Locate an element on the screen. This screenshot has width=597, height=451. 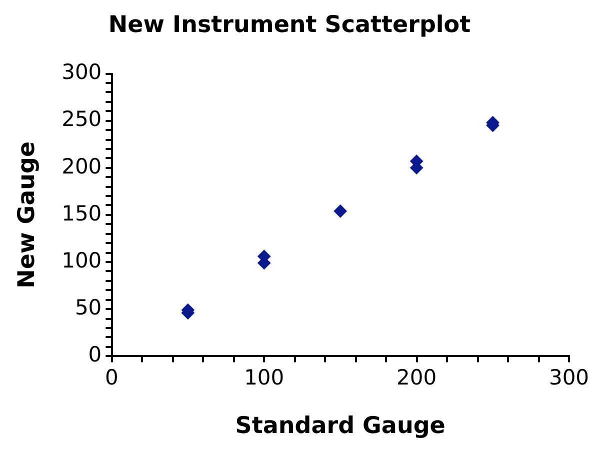
y-tick-label: 100 is located at coordinates (82, 260).